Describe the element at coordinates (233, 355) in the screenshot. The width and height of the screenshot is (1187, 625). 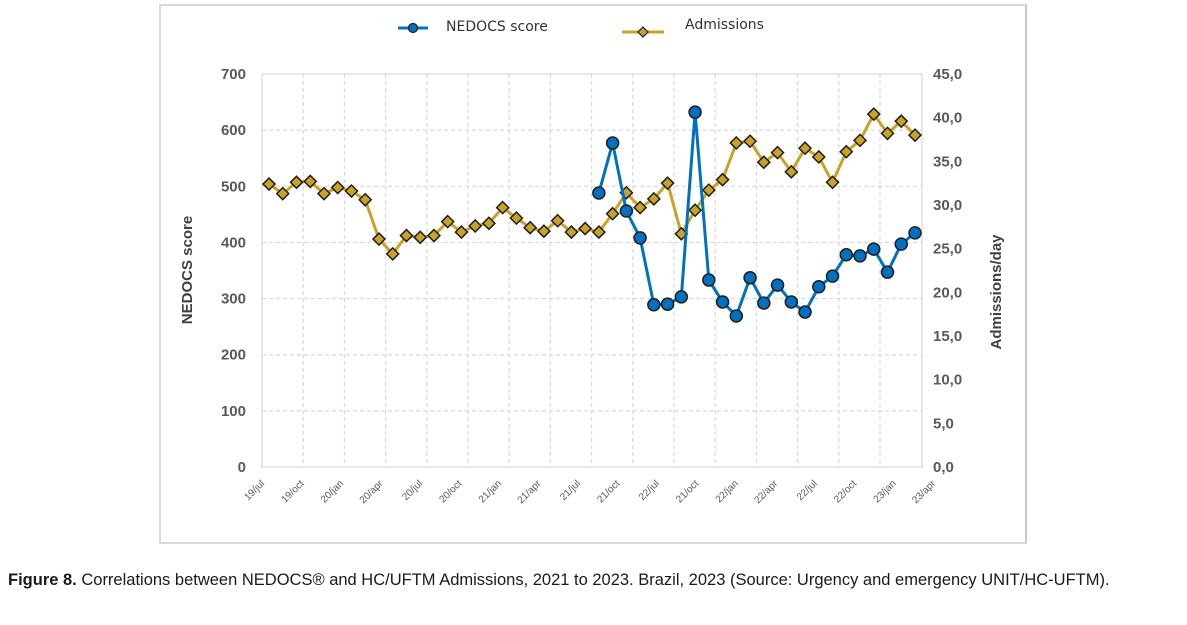
I see `y-tick-label: 200` at that location.